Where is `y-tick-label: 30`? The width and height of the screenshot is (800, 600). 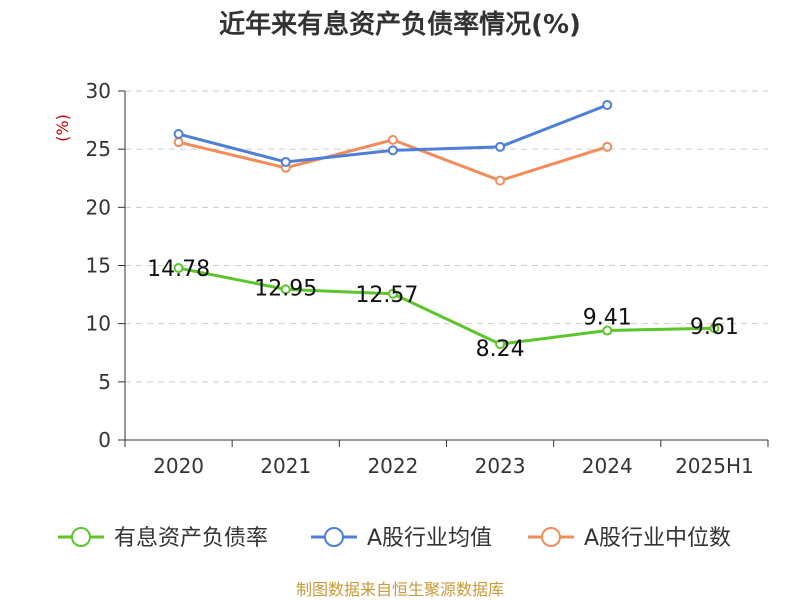
y-tick-label: 30 is located at coordinates (98, 91).